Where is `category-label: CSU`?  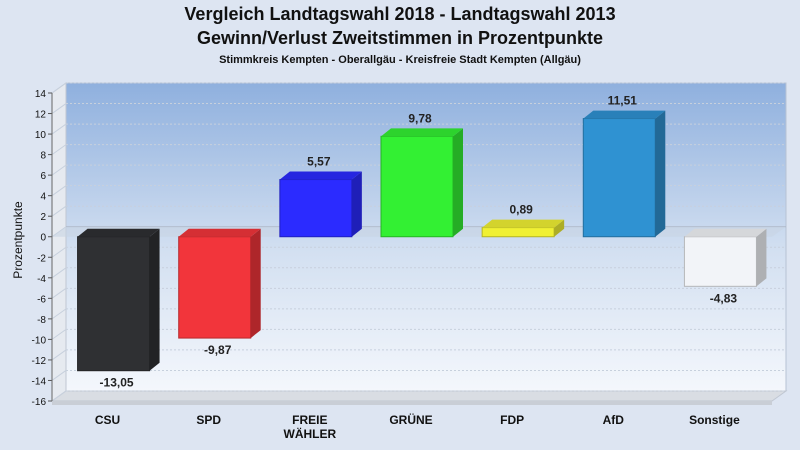 category-label: CSU is located at coordinates (107, 420).